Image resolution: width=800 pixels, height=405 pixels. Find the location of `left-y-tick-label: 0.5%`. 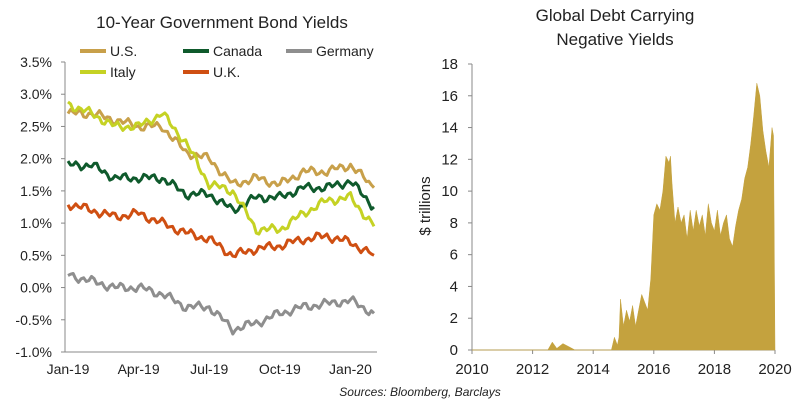

left-y-tick-label: 0.5% is located at coordinates (36, 255).